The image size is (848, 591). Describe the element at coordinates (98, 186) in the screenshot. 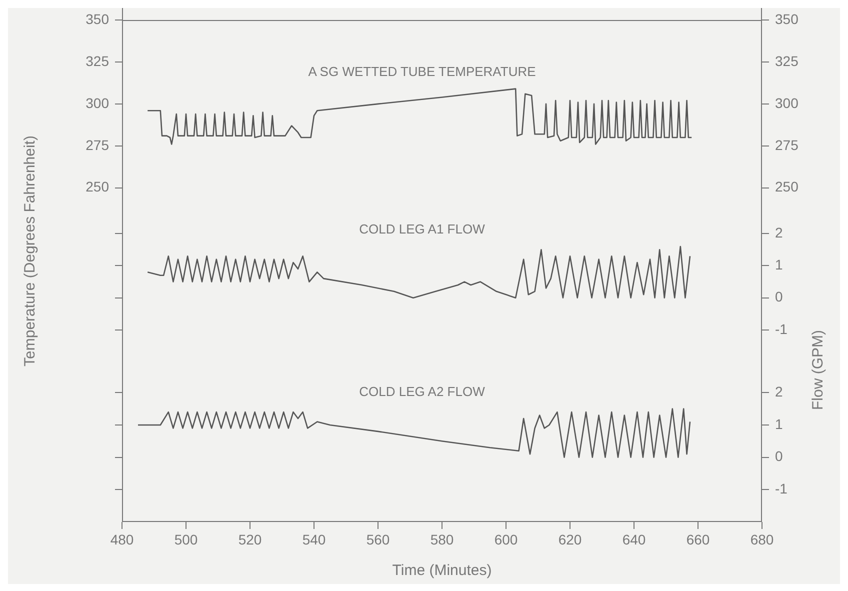

I see `y-tick-label: 250` at that location.